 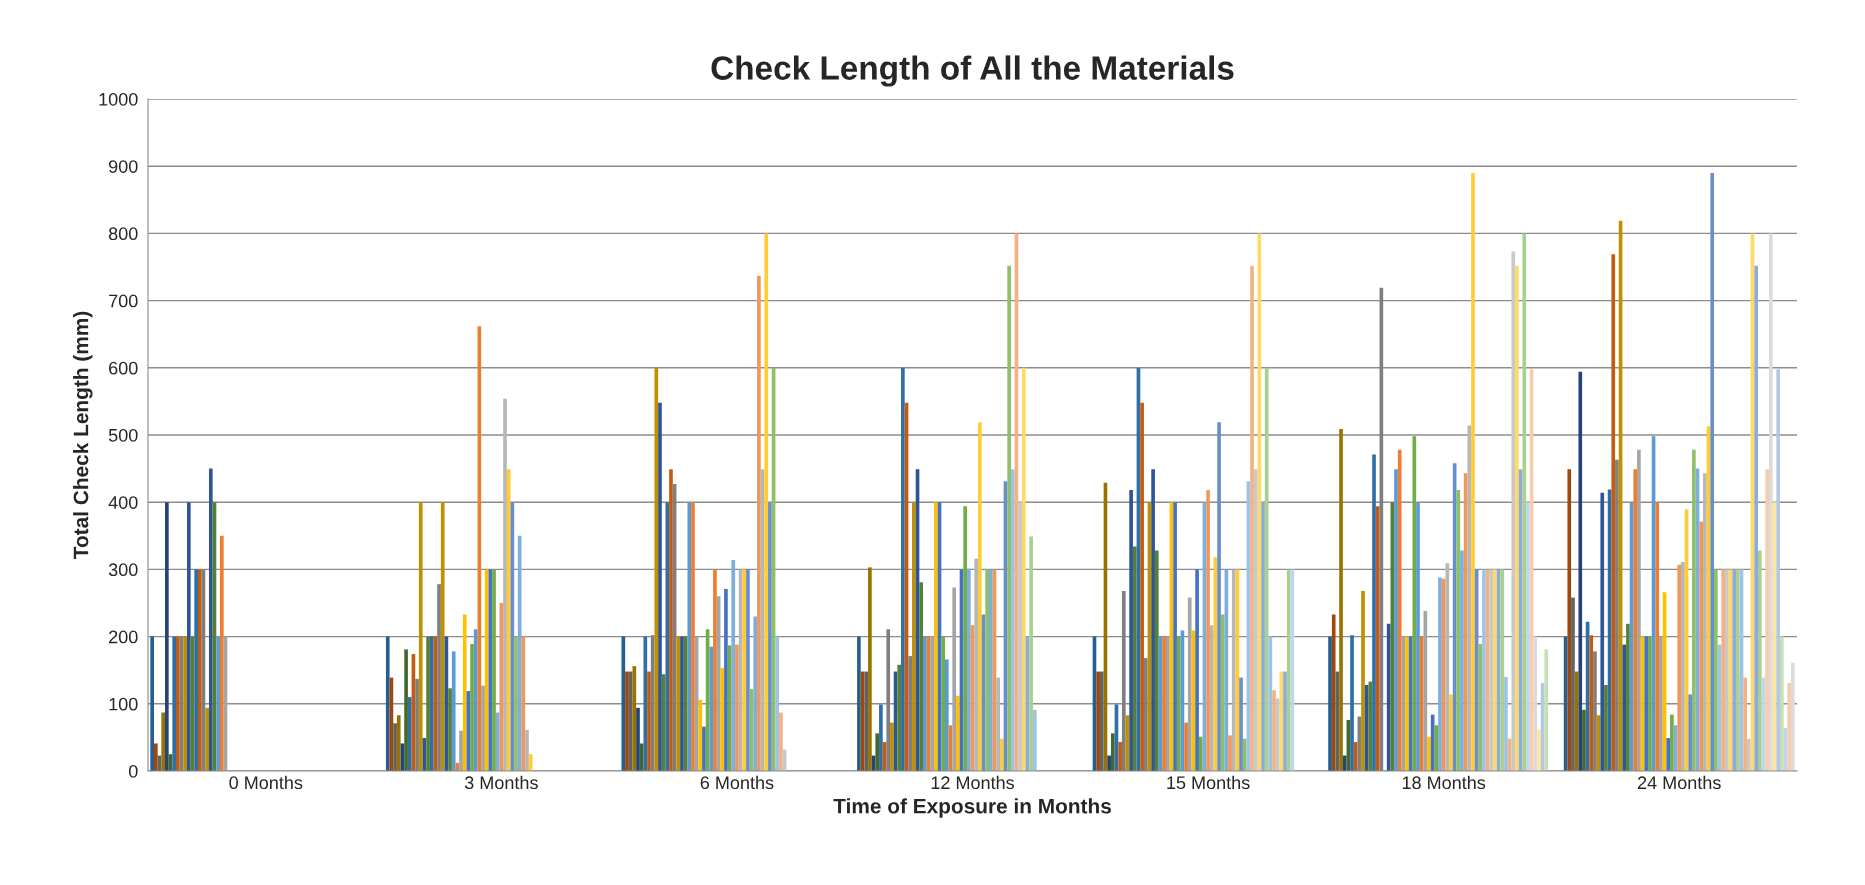 I want to click on x-tick-label: 12 Months, so click(x=973, y=782).